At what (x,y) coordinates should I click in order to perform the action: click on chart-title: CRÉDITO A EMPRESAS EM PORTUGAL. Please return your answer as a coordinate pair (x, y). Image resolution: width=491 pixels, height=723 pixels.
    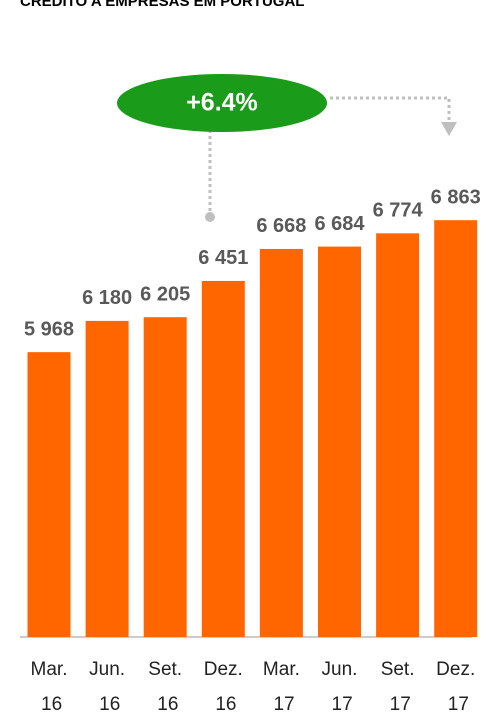
    Looking at the image, I should click on (162, 5).